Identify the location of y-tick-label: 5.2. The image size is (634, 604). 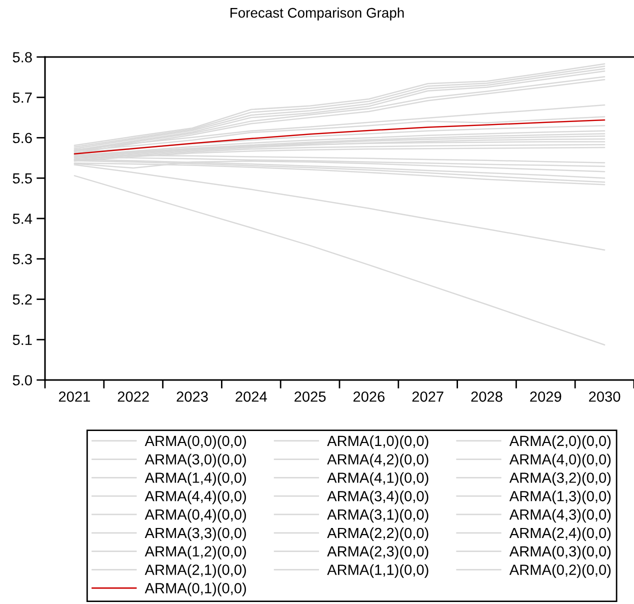
(22, 299).